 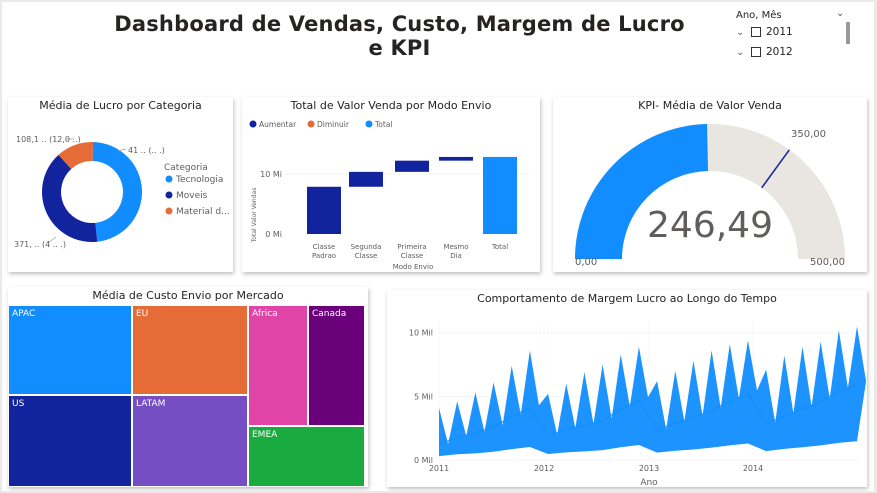 What do you see at coordinates (764, 52) in the screenshot?
I see `slicer-item-2012: ⌄ 2012` at bounding box center [764, 52].